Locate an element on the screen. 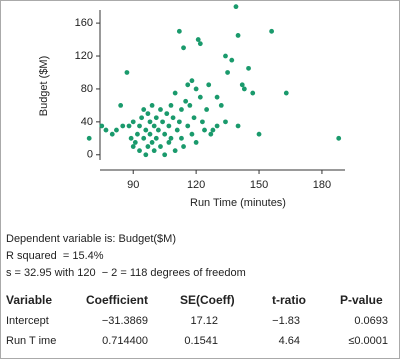 This screenshot has width=400, height=359. table-cell: Run T ime is located at coordinates (31, 341).